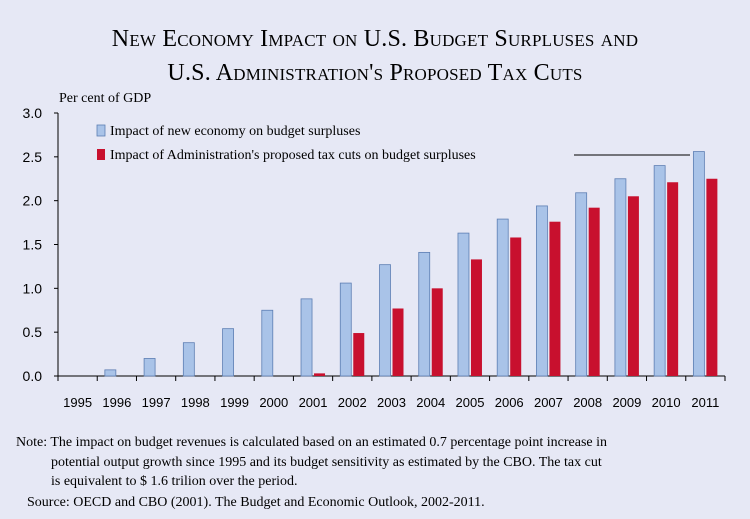 This screenshot has height=519, width=750. I want to click on x-tick-label: 2006, so click(509, 402).